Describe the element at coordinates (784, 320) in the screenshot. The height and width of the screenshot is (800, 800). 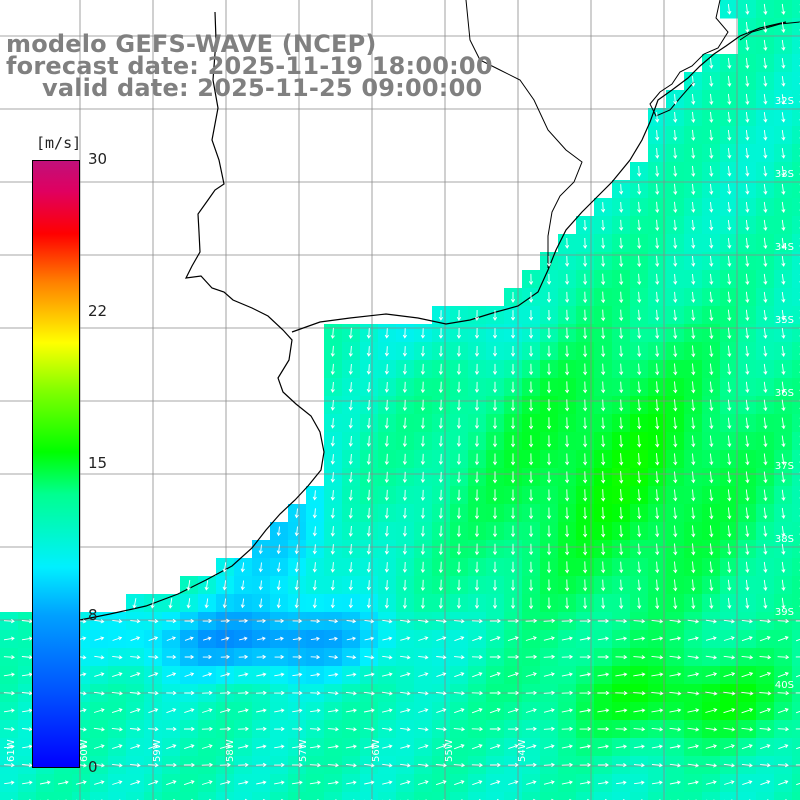
I see `latitude-label: 35S` at that location.